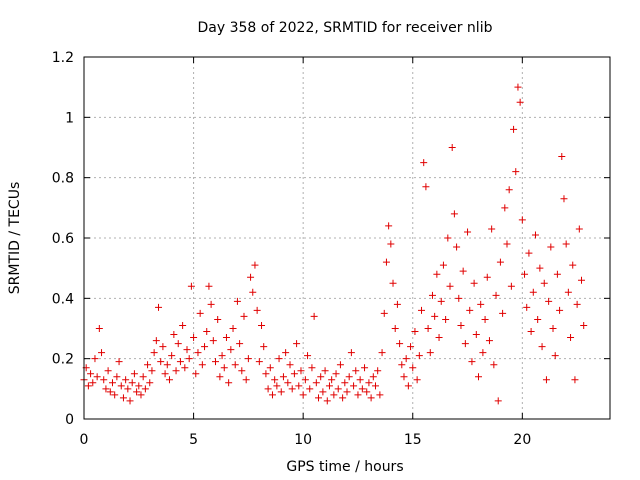 The image size is (640, 480). What do you see at coordinates (63, 239) in the screenshot?
I see `y-tick-label: 0.6` at bounding box center [63, 239].